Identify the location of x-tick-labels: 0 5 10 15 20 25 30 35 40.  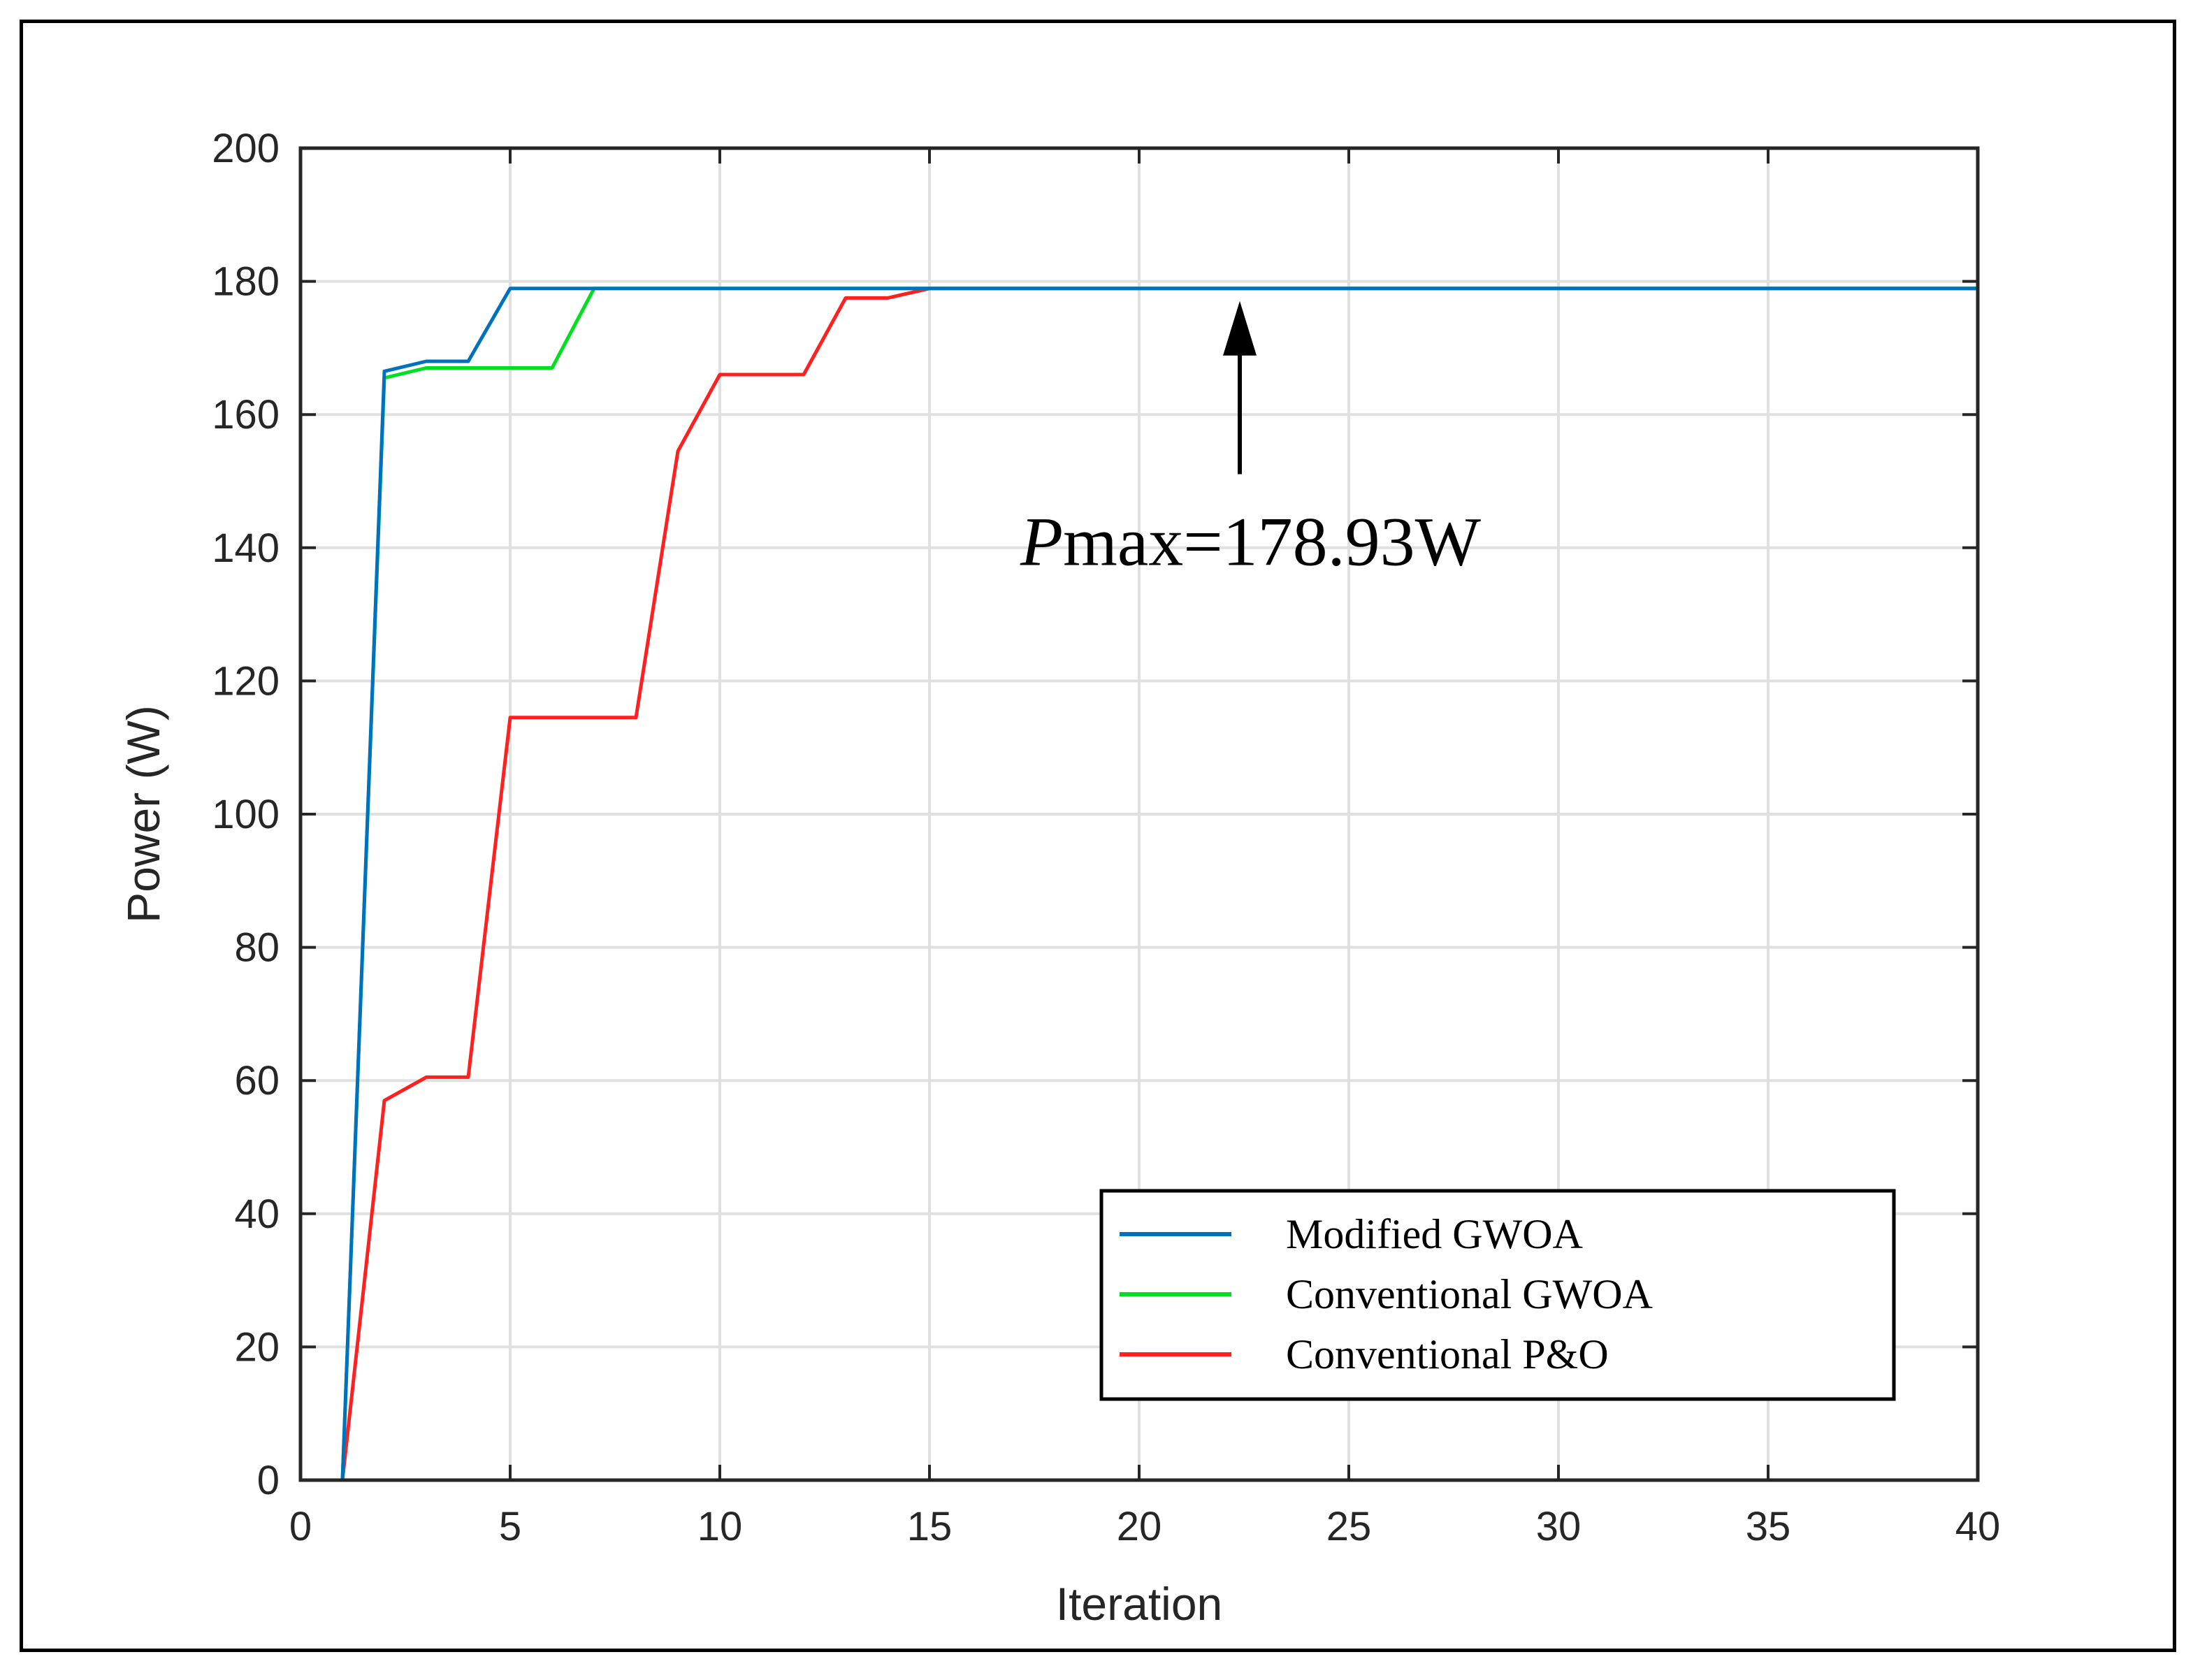
(1145, 1526).